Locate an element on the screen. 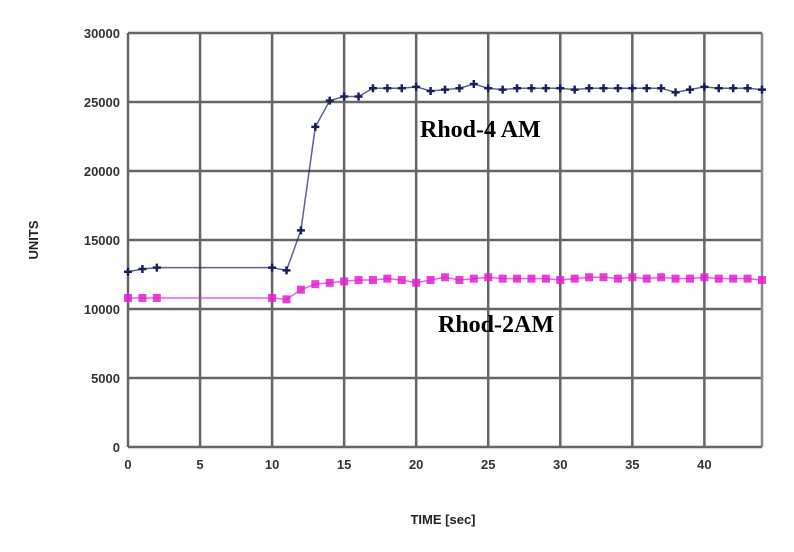 This screenshot has height=552, width=794. y-axis-label: UNITS is located at coordinates (33, 239).